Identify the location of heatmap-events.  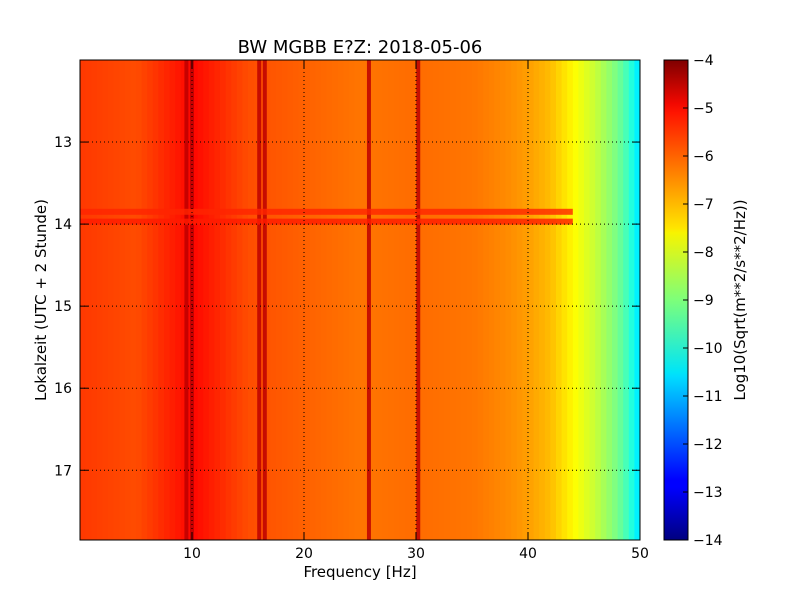
(326, 216).